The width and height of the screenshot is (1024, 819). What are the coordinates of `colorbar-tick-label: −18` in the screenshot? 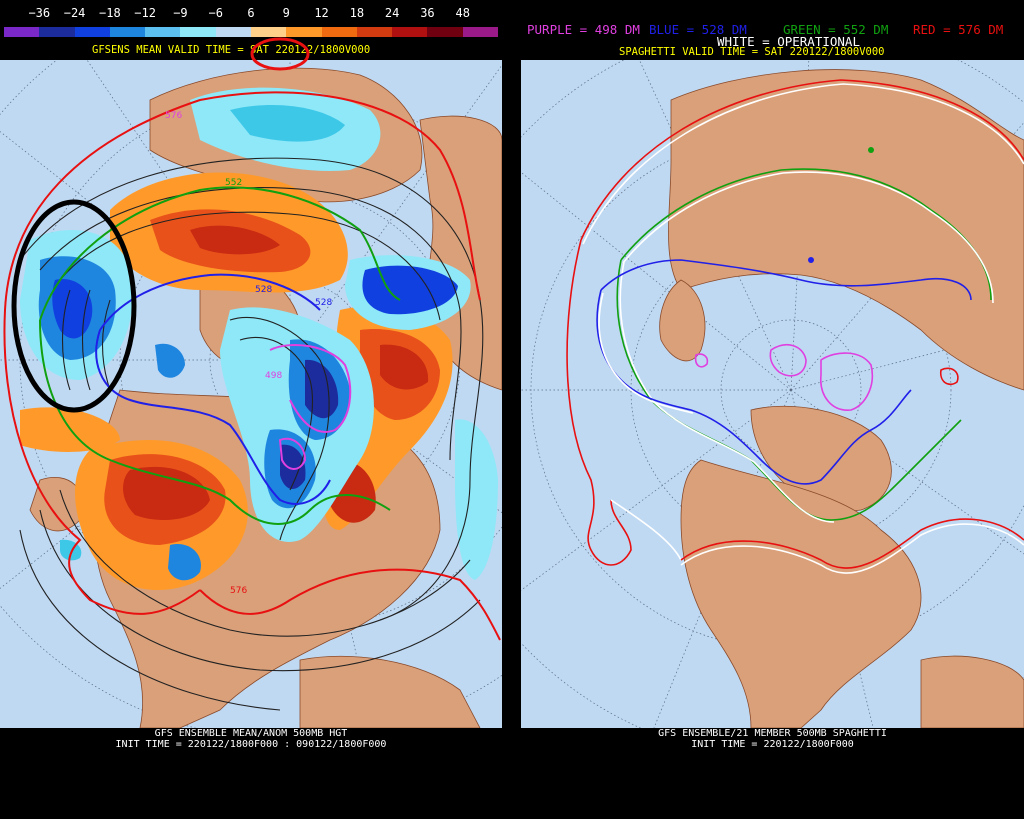 It's located at (110, 13).